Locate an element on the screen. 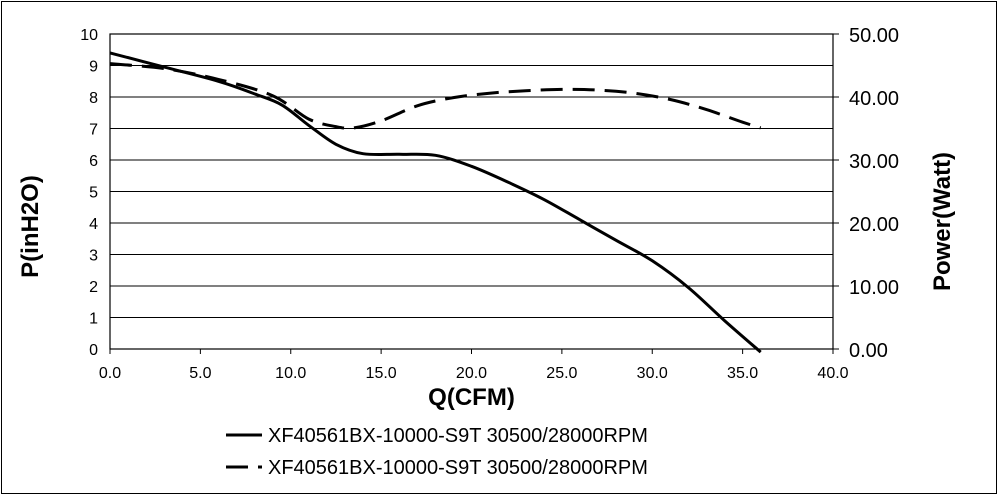  y2-tick-label: 40.00 is located at coordinates (874, 99).